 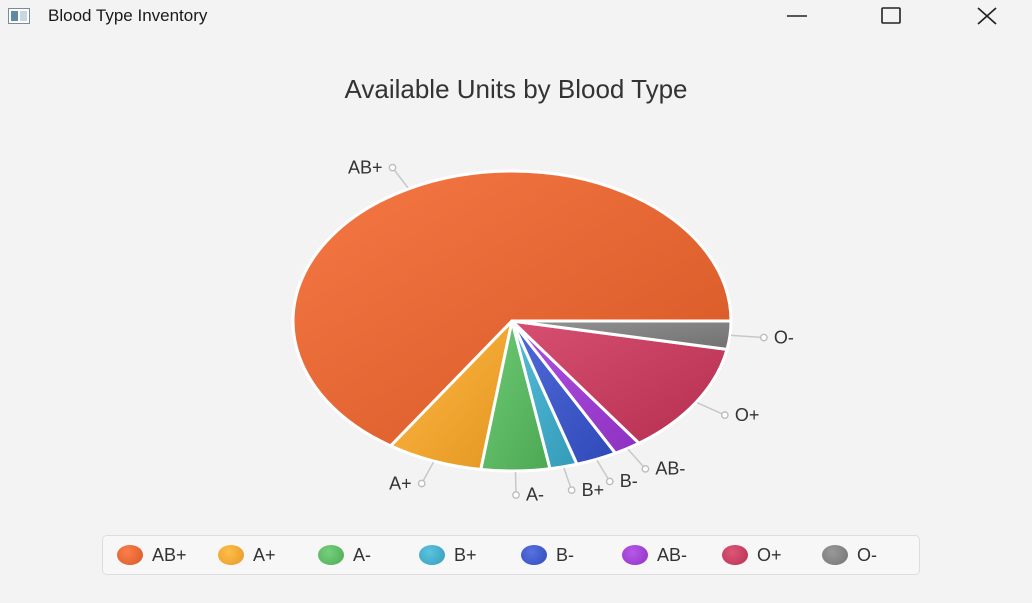 I want to click on legend-item-O-: O-, so click(x=849, y=555).